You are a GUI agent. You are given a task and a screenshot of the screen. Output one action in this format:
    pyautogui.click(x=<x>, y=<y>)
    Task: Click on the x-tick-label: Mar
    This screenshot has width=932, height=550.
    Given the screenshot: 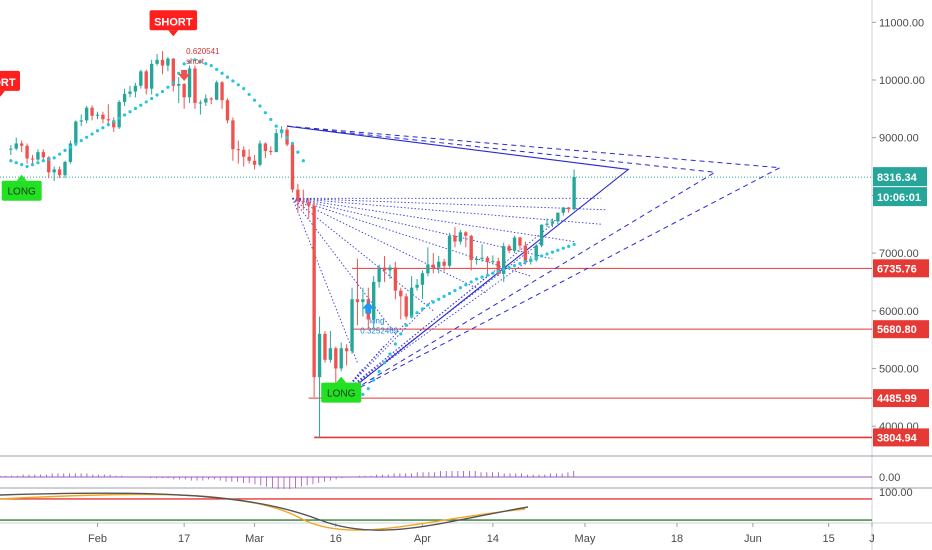 What is the action you would take?
    pyautogui.click(x=254, y=539)
    